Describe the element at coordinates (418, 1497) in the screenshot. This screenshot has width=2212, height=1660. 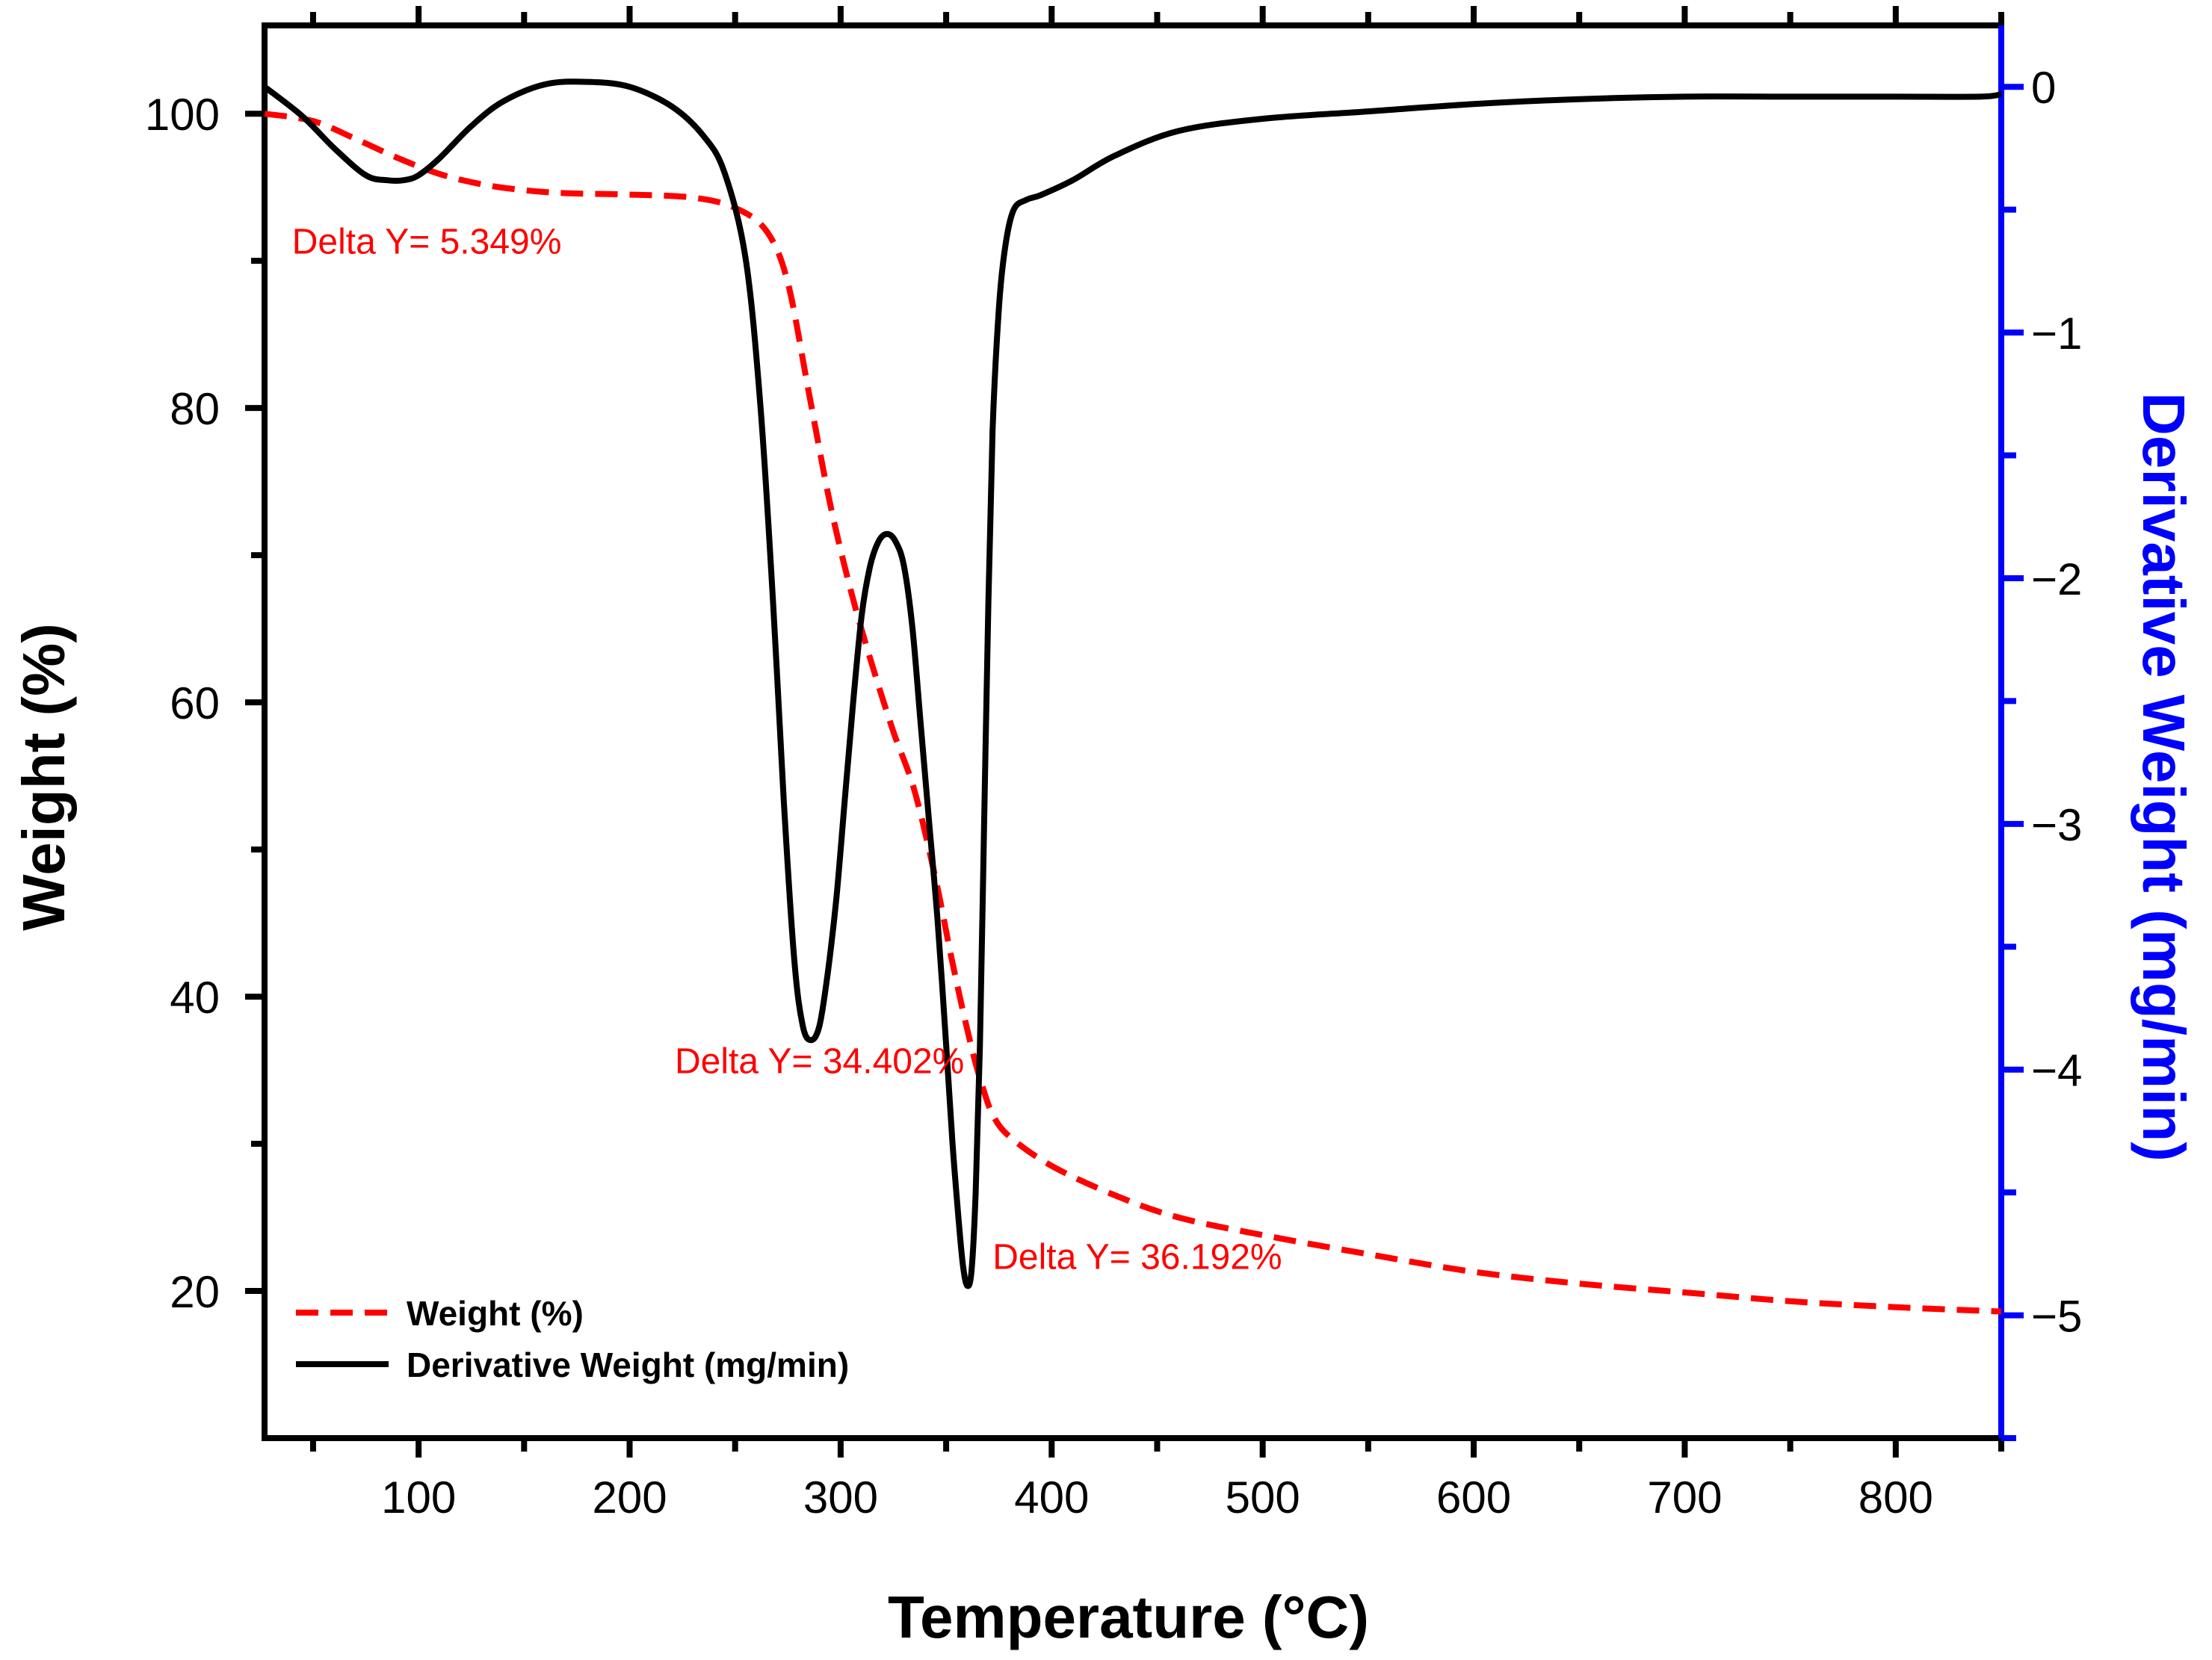
I see `x-tick-label: 100` at that location.